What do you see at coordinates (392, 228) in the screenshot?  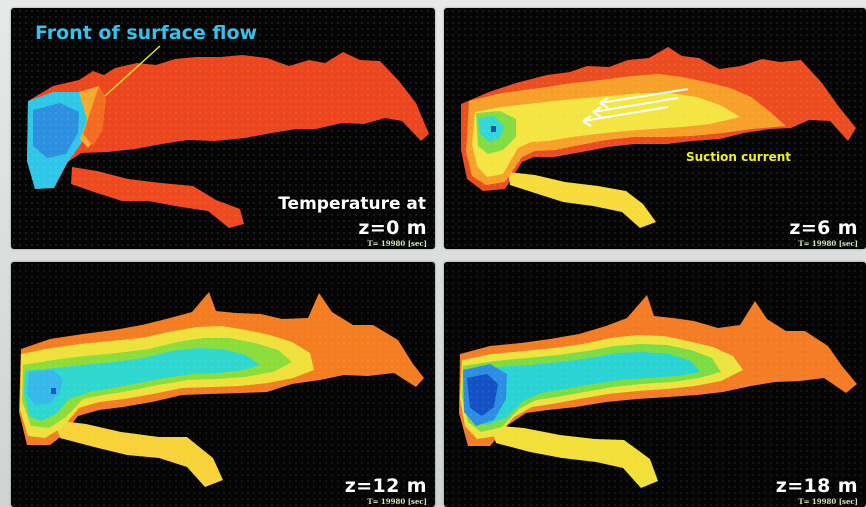 I see `depth-label-z0: z=0 m` at bounding box center [392, 228].